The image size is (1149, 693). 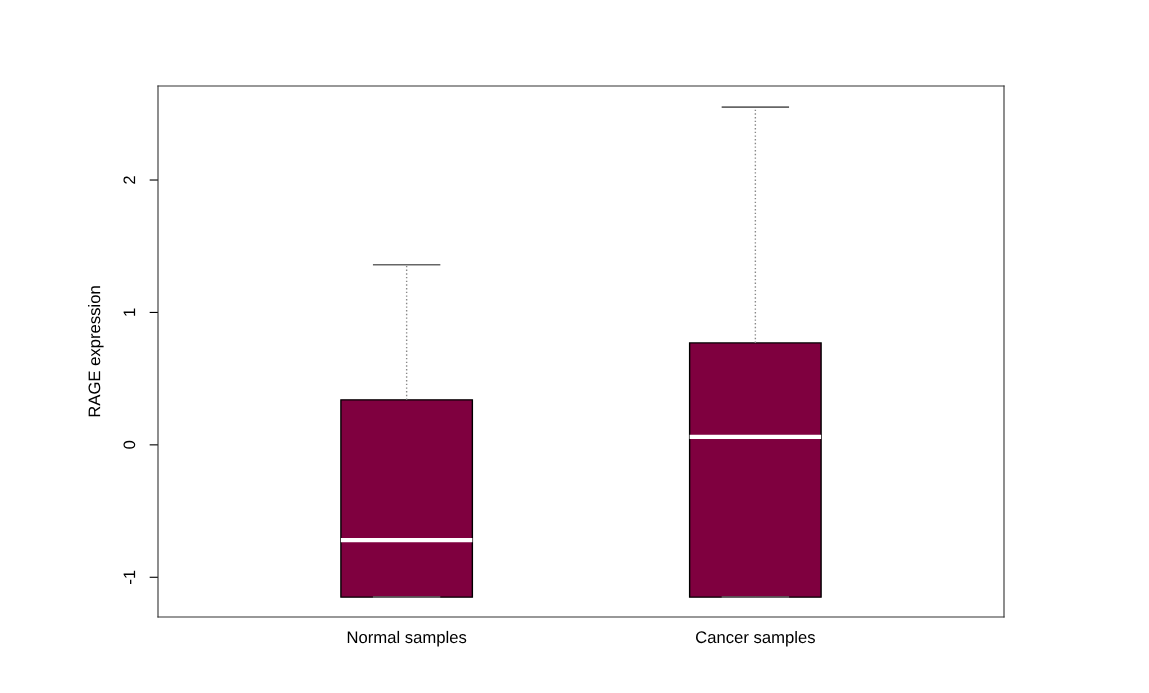 I want to click on y-axis-title: RAGE expression, so click(x=96, y=351).